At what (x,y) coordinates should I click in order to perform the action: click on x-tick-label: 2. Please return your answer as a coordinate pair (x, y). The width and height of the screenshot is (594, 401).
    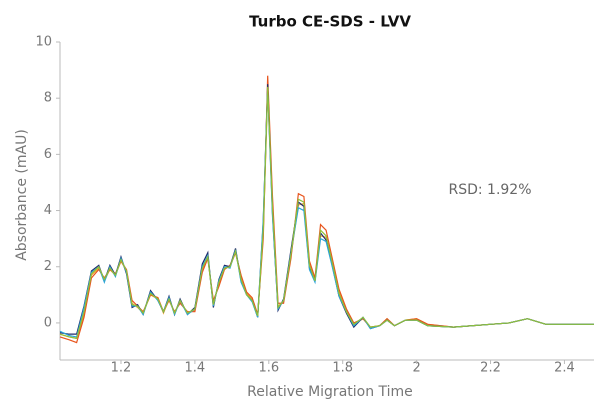
    Looking at the image, I should click on (416, 368).